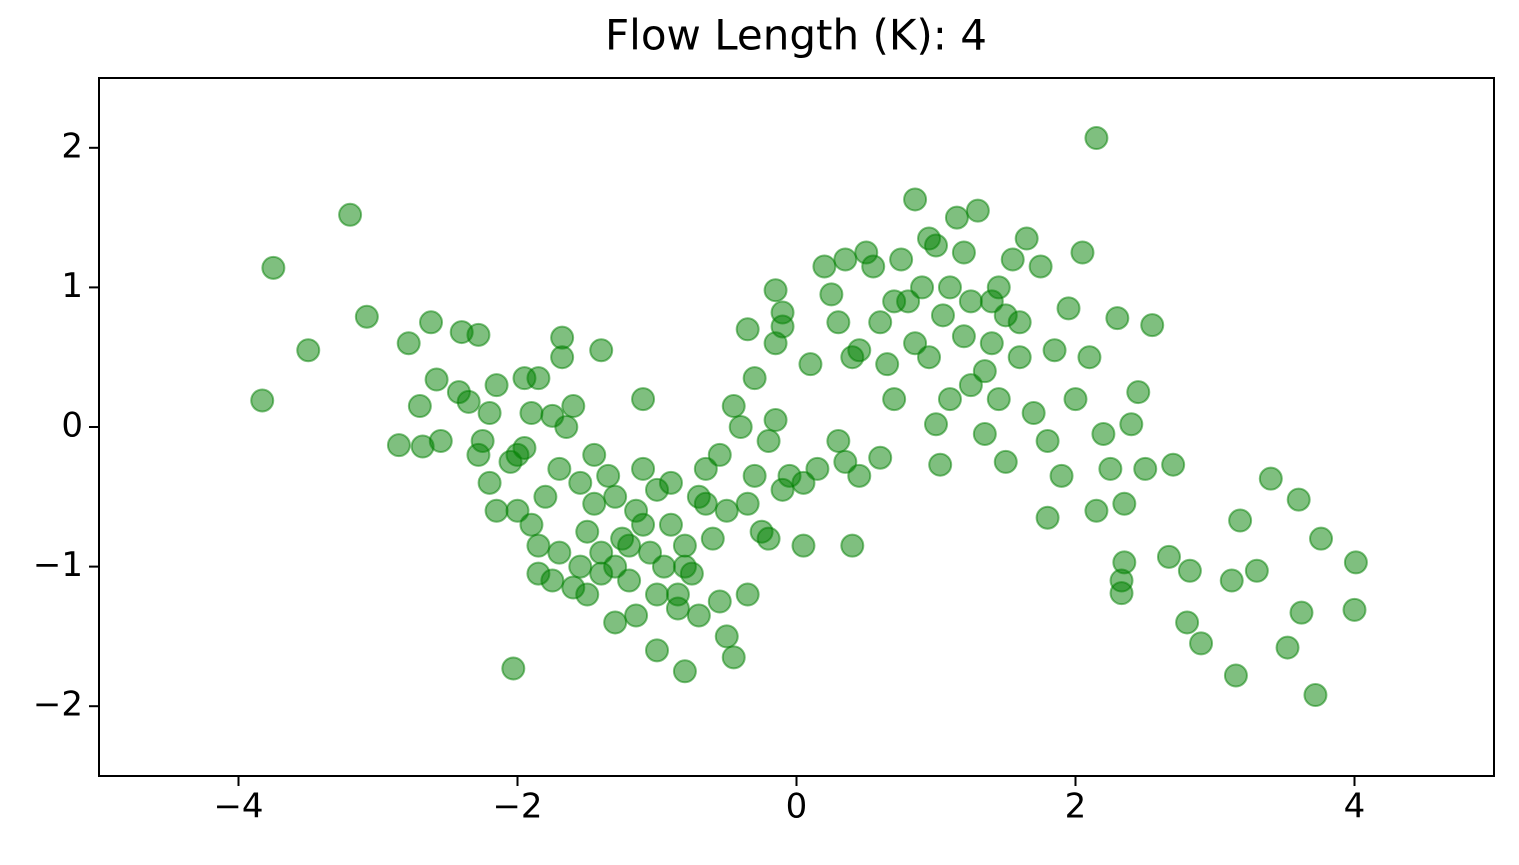 This screenshot has height=865, width=1519. What do you see at coordinates (796, 35) in the screenshot?
I see `chart-title: Flow Length (K): 4` at bounding box center [796, 35].